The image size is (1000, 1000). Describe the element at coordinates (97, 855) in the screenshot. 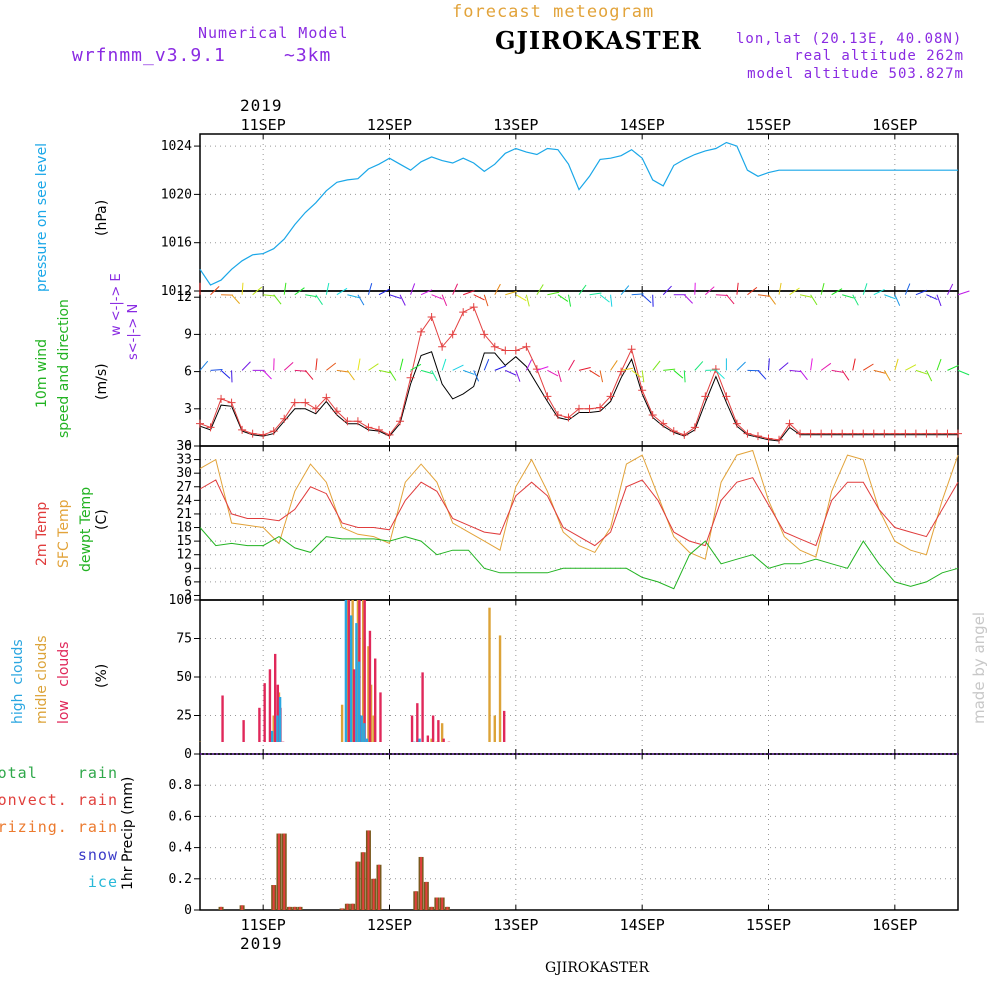

I see `legend-snow: snow` at that location.